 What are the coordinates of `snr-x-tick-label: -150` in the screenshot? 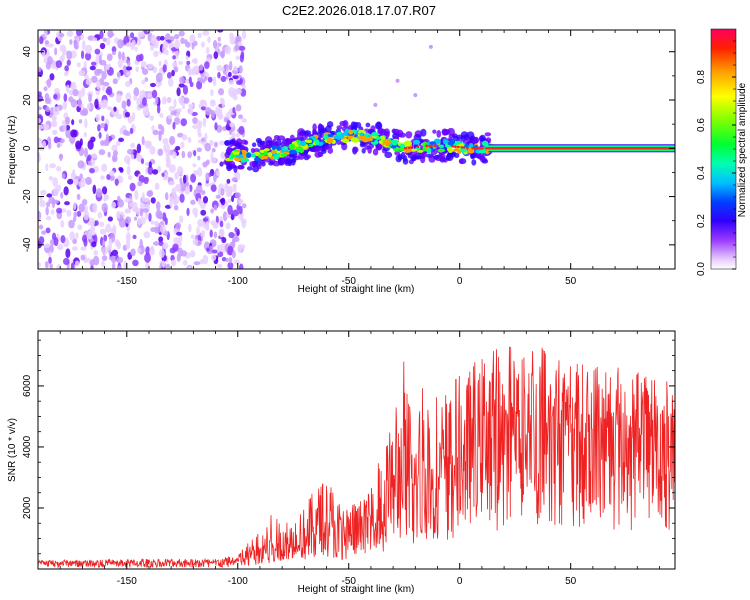 It's located at (127, 581).